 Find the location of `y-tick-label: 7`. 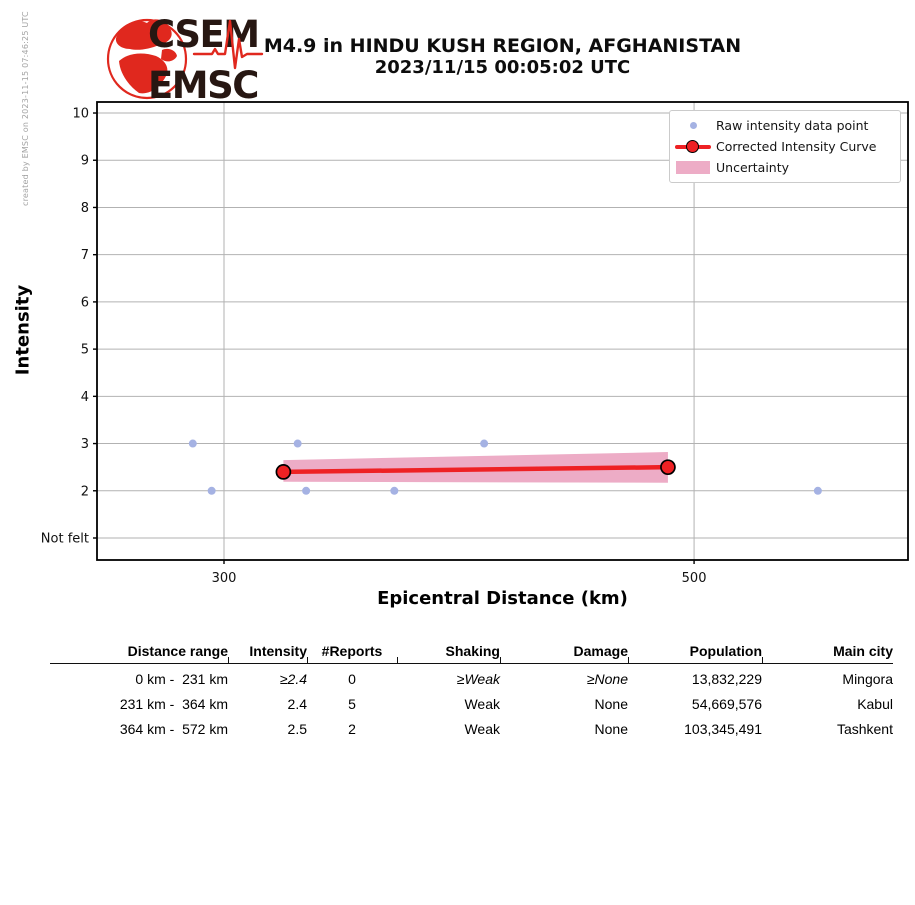

y-tick-label: 7 is located at coordinates (85, 255).